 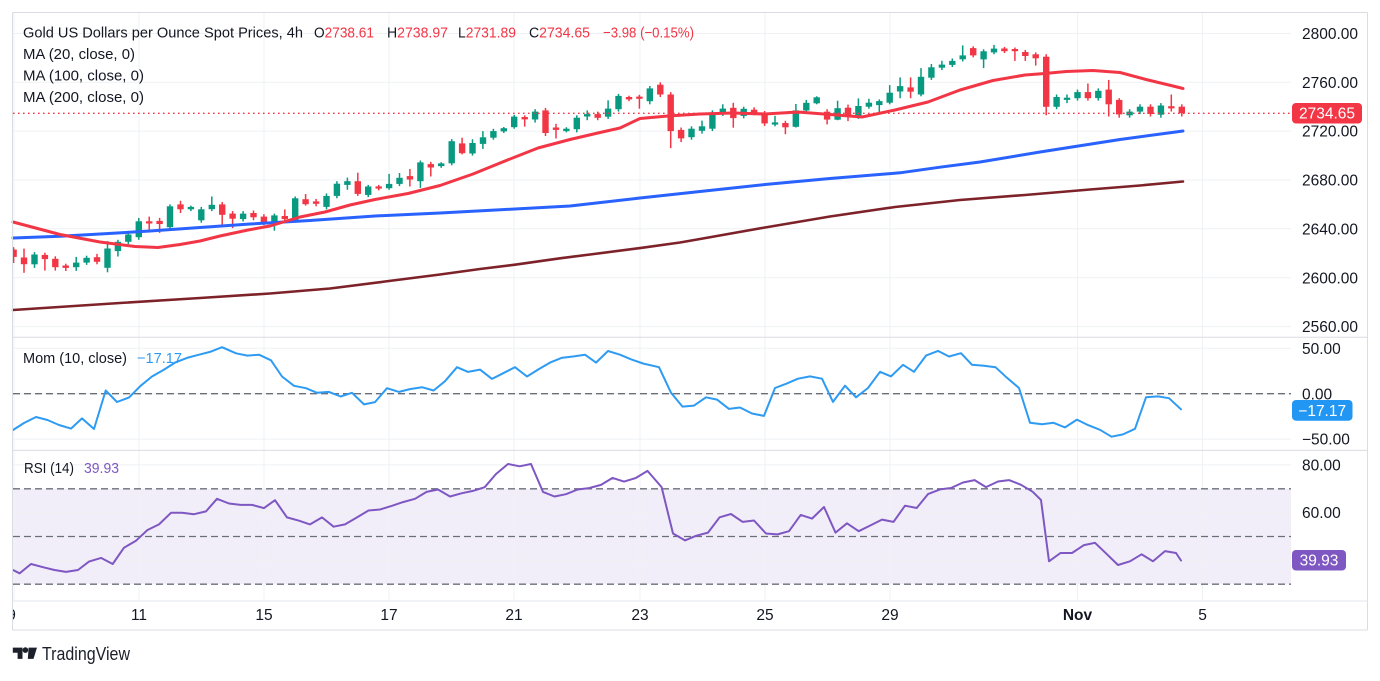 I want to click on svg-text: TradingView, so click(x=86, y=653).